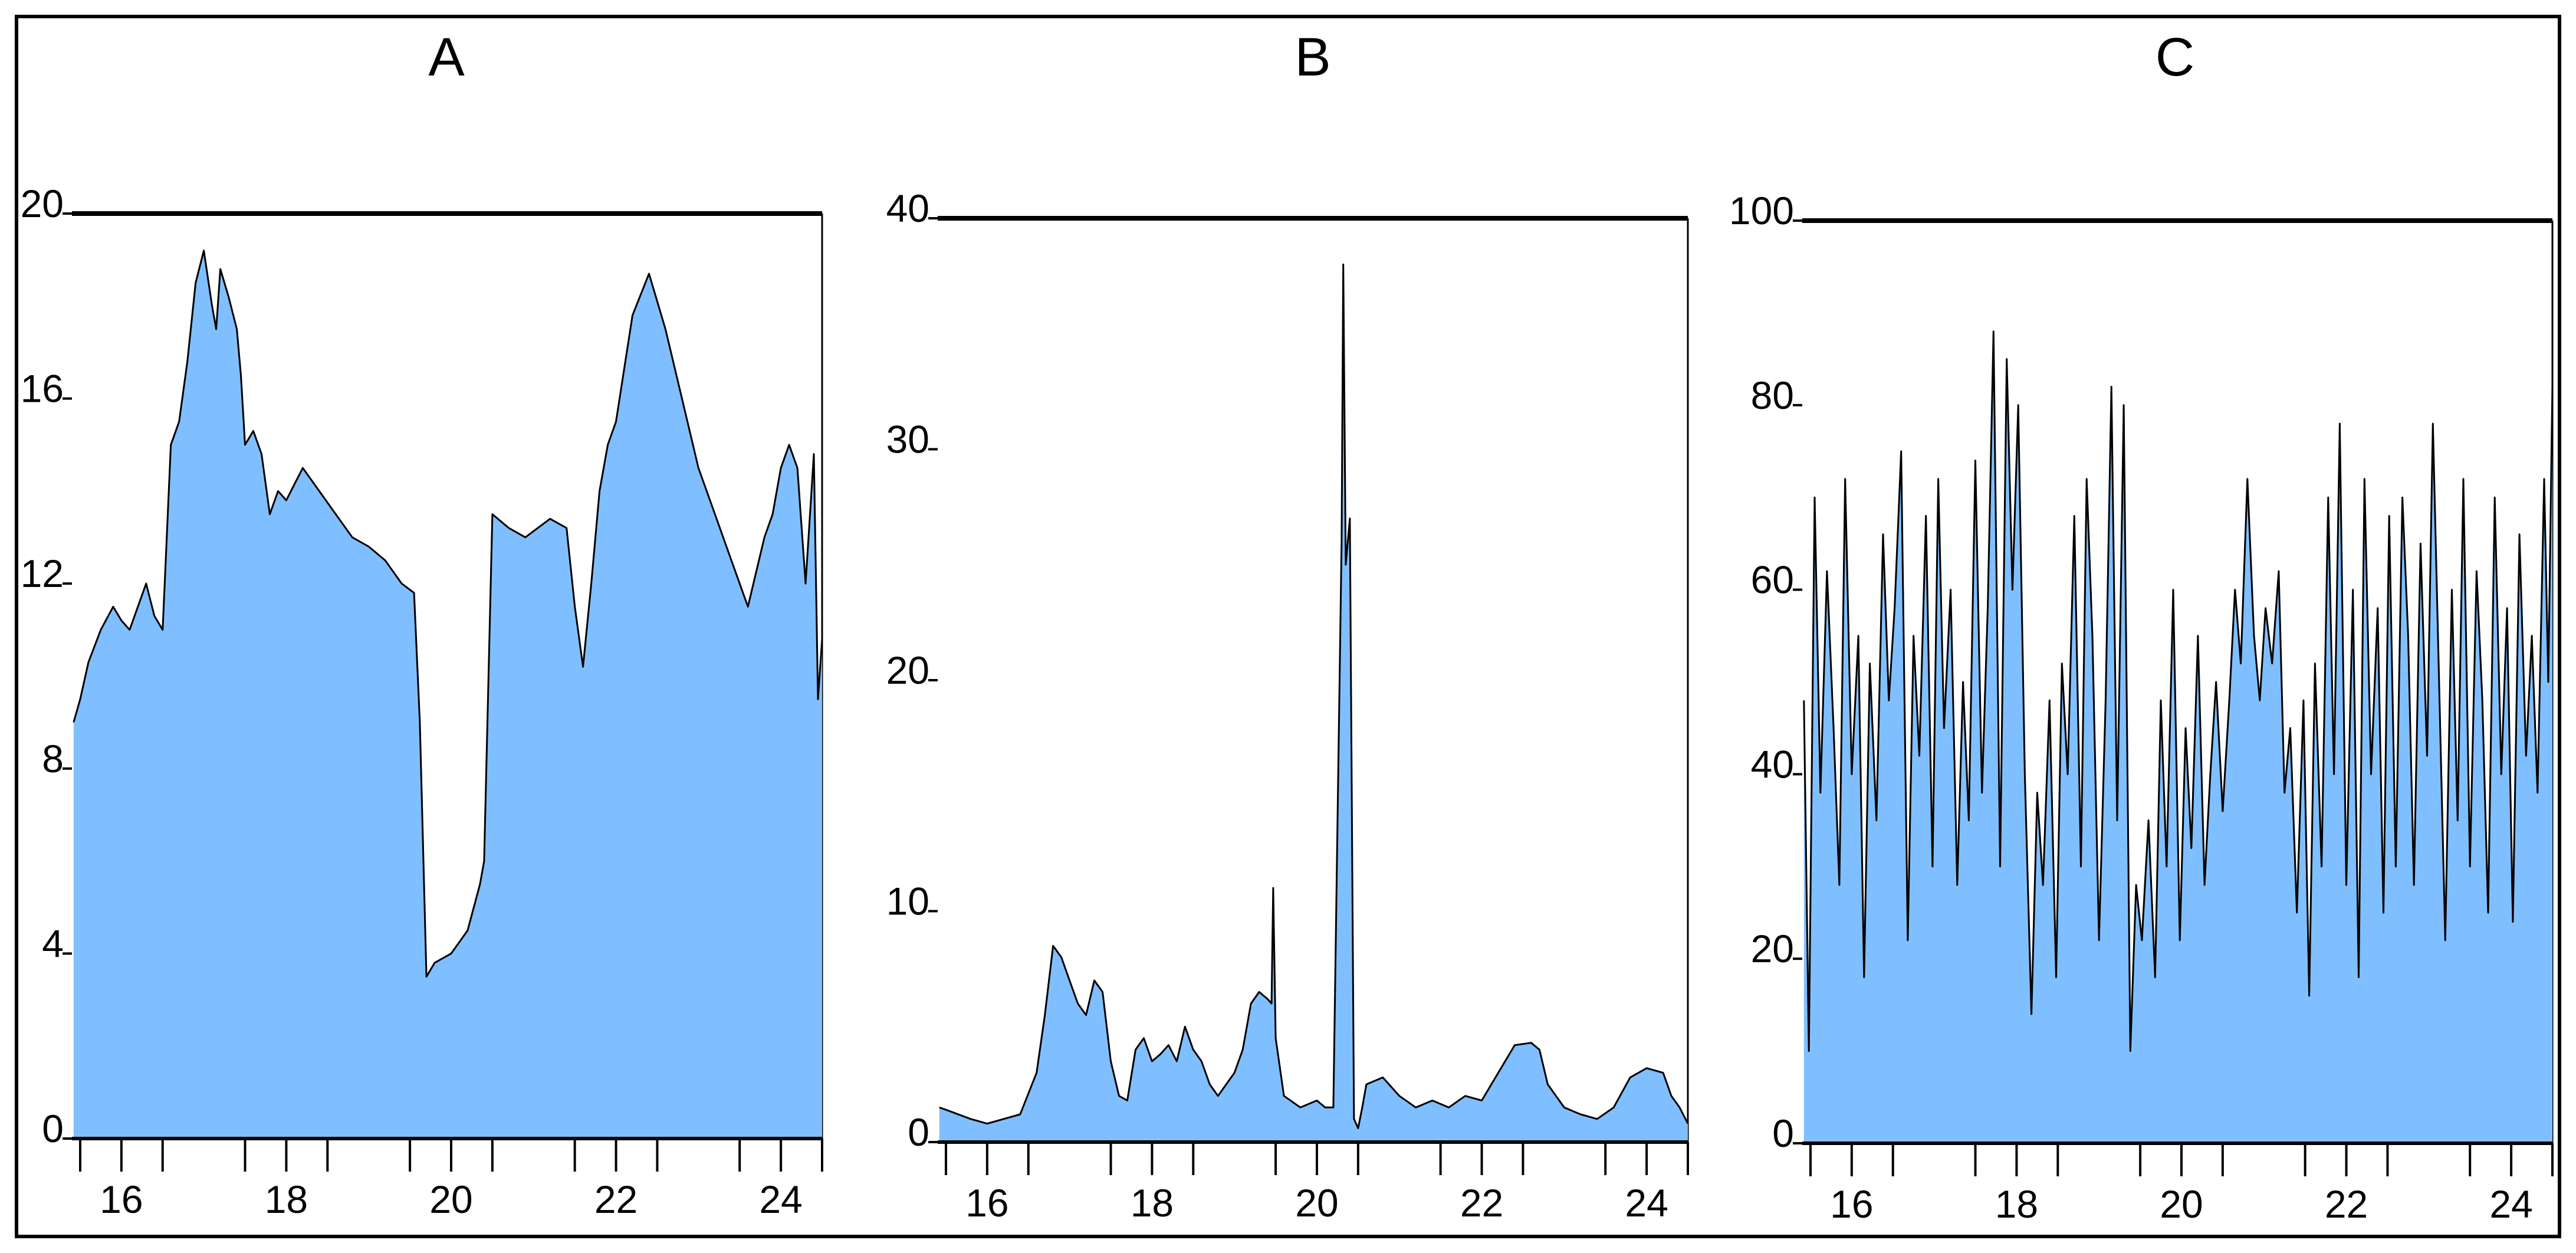 This screenshot has width=2576, height=1253. Describe the element at coordinates (1761, 210) in the screenshot. I see `panel-c-ytick-label: 100` at that location.